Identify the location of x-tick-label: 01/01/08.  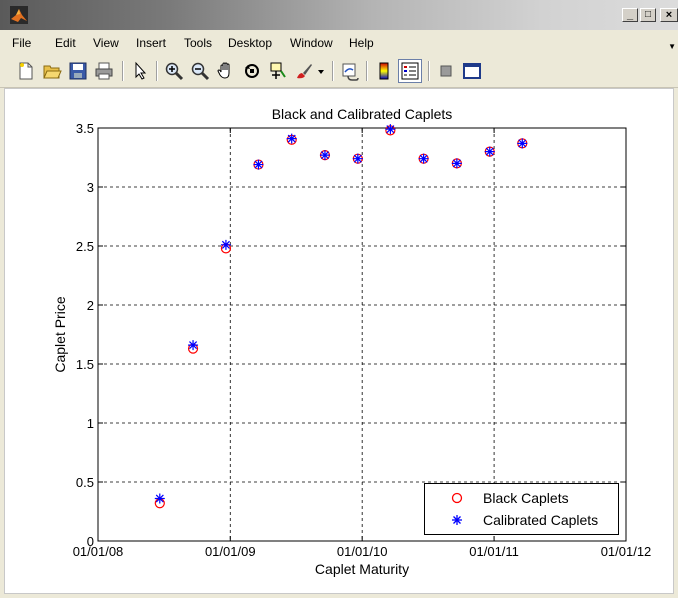
(98, 551).